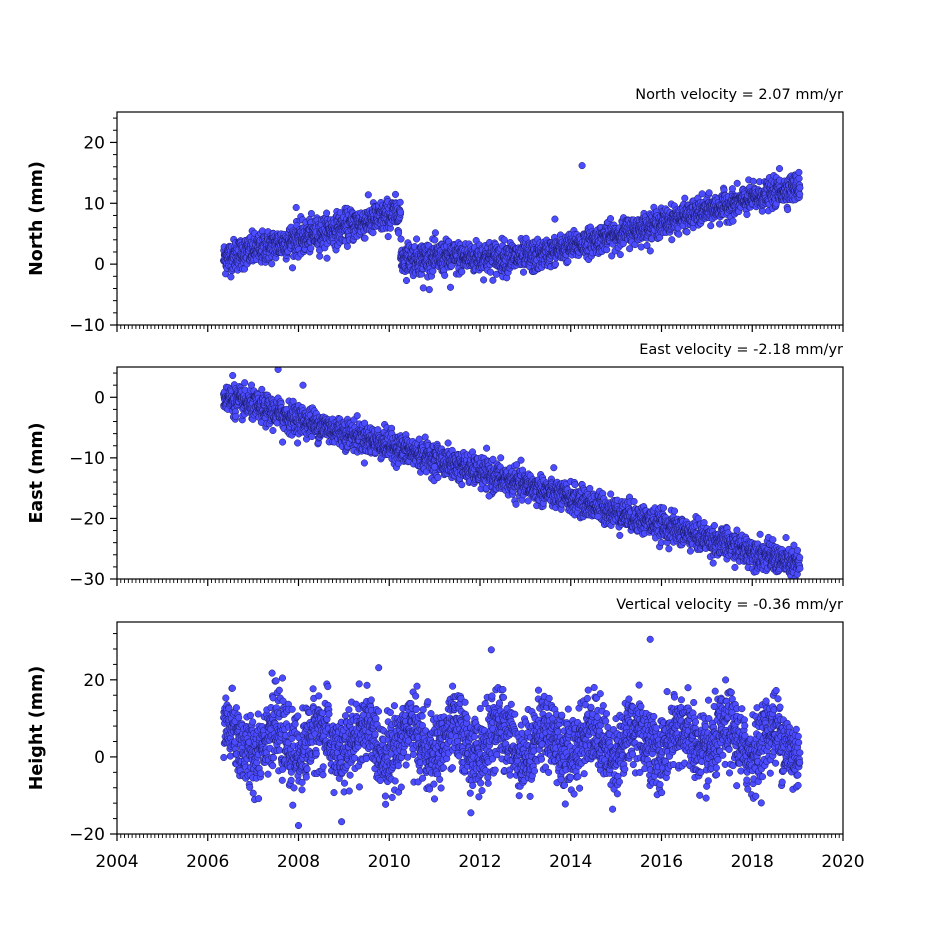 The height and width of the screenshot is (942, 937). What do you see at coordinates (511, 474) in the screenshot?
I see `east-points` at bounding box center [511, 474].